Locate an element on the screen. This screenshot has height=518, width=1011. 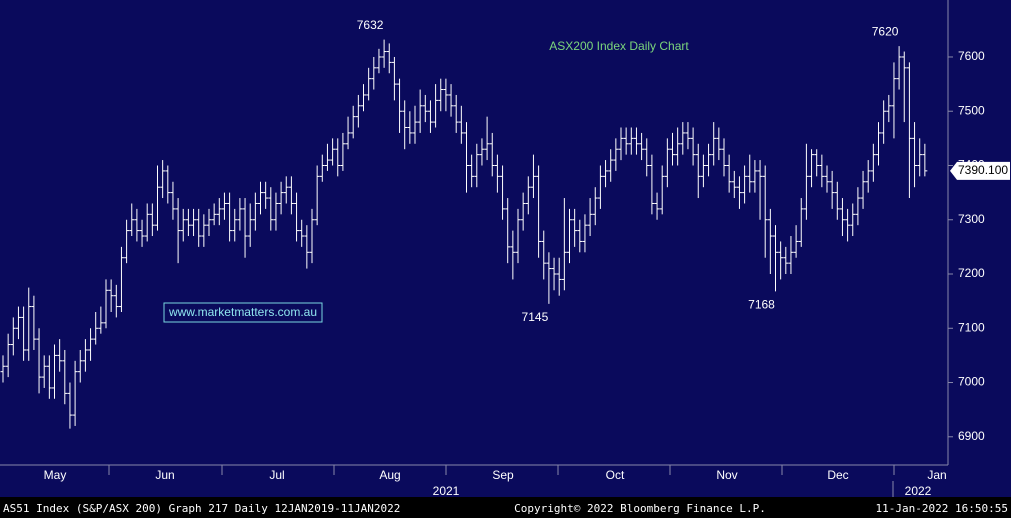
annotation: 7168 is located at coordinates (761, 305).